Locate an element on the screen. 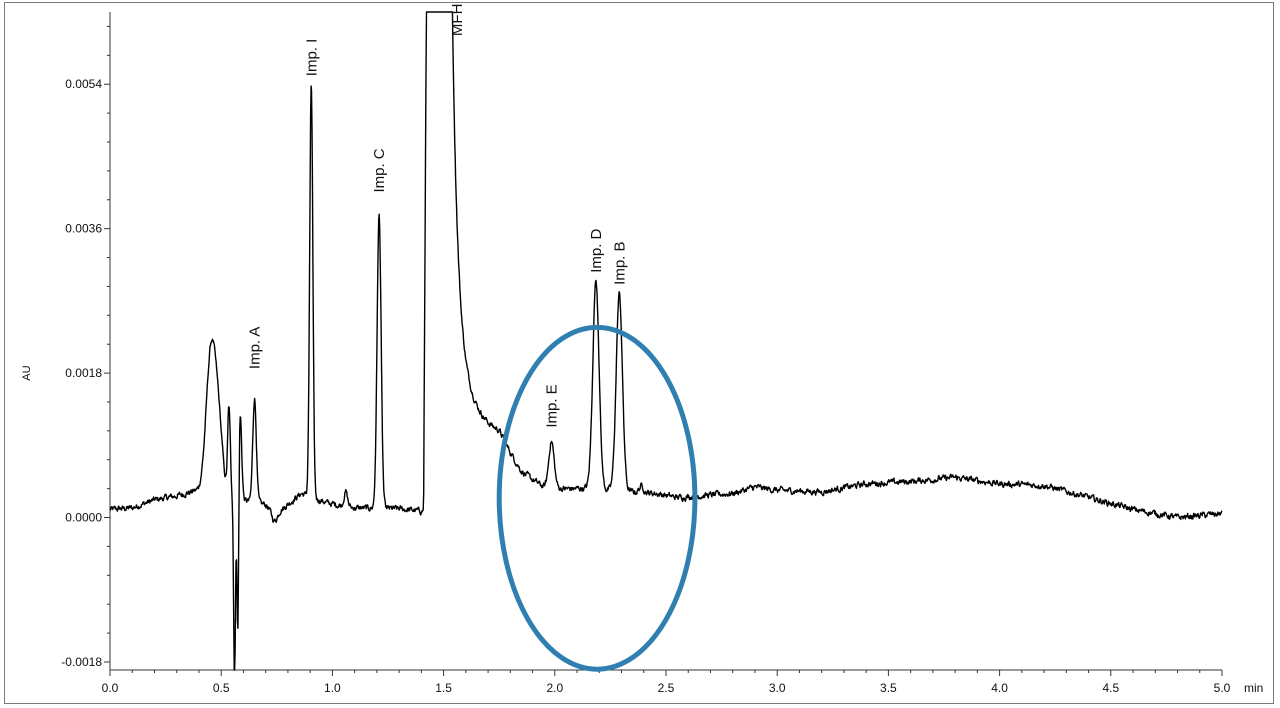 The height and width of the screenshot is (708, 1280). y-tick-label: -0.0018 is located at coordinates (81, 662).